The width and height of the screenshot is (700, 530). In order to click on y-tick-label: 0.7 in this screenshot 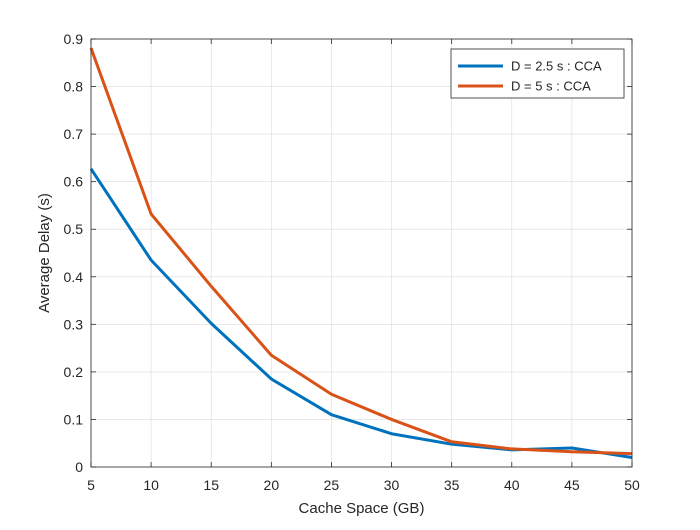, I will do `click(74, 134)`.